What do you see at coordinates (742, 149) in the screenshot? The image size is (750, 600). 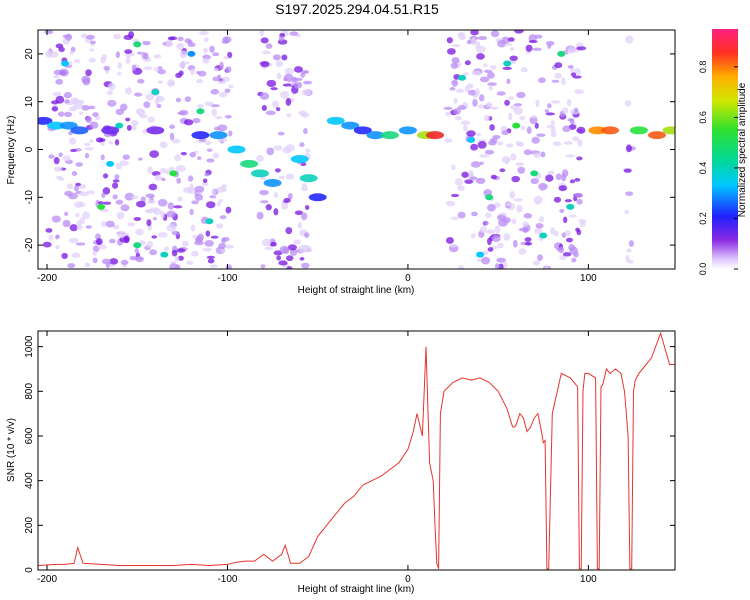 I see `colorbar-label: Normalized spectral amplitude` at bounding box center [742, 149].